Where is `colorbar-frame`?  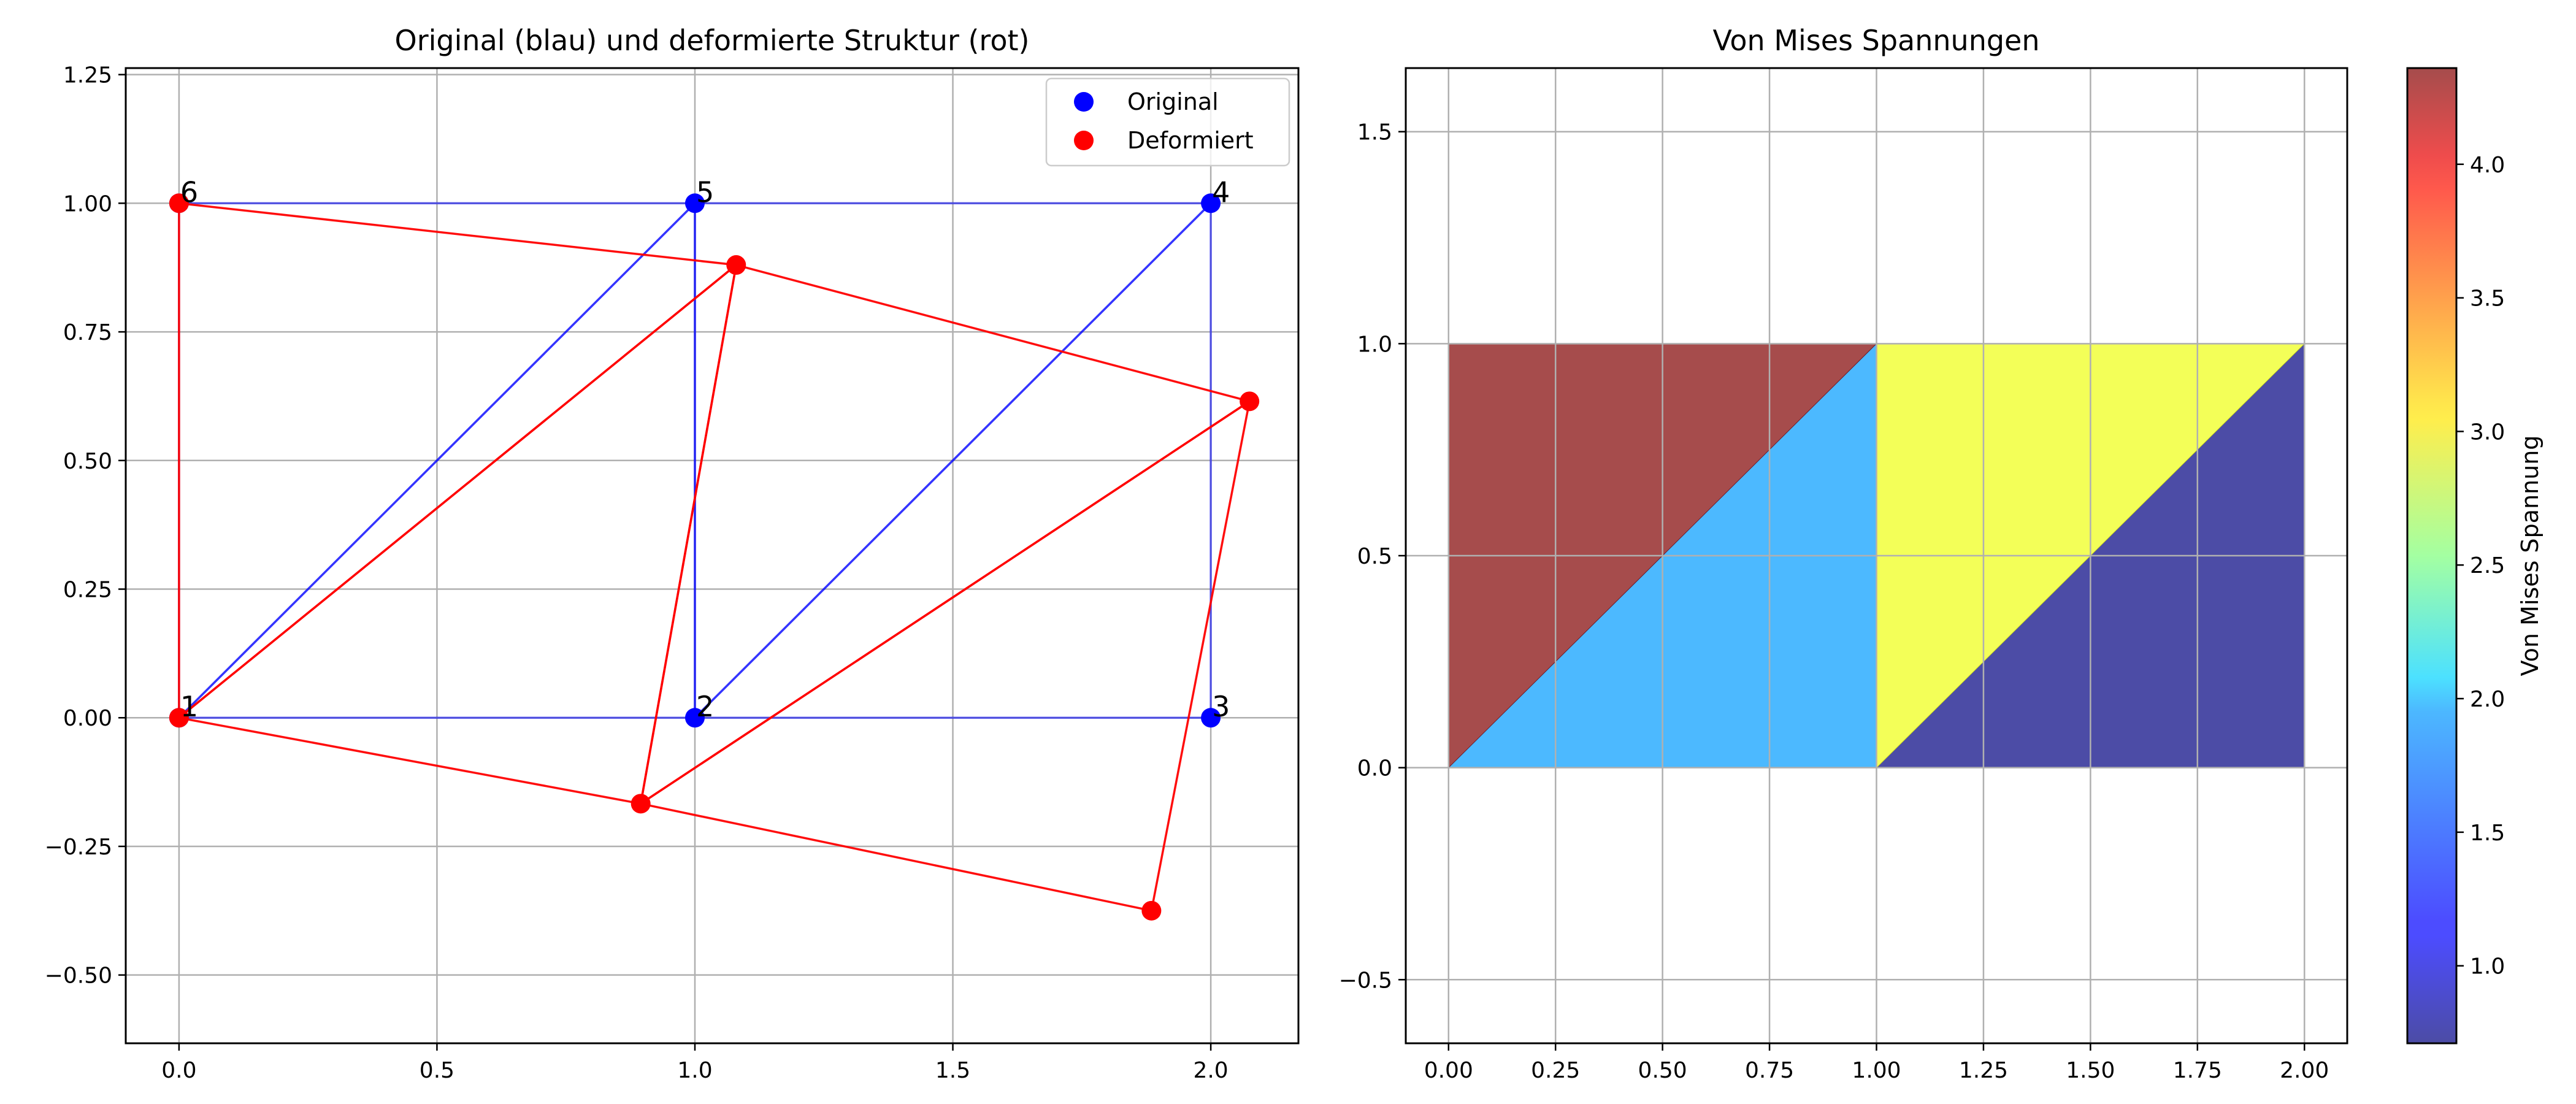
colorbar-frame is located at coordinates (2432, 556).